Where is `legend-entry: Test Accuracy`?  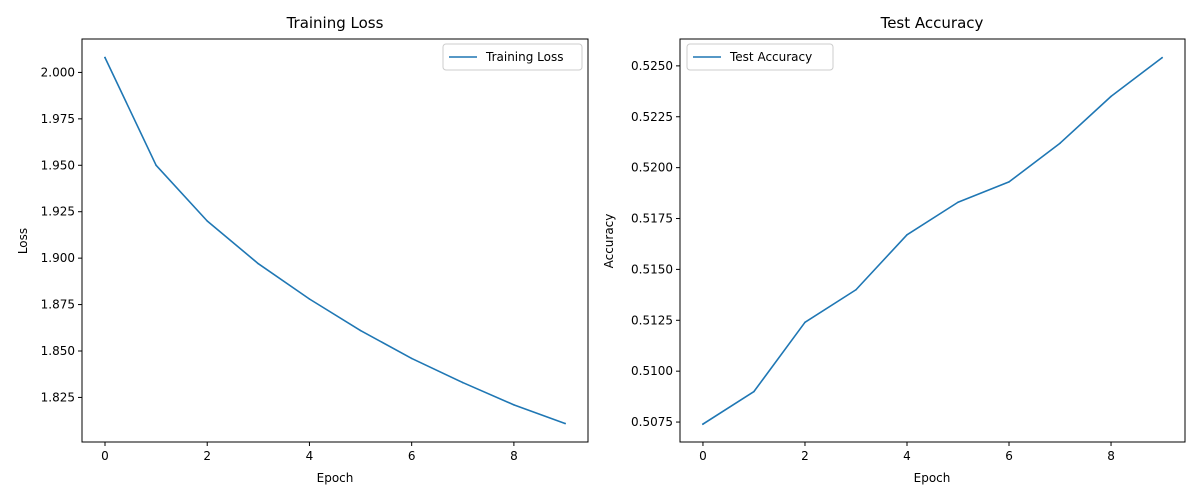
legend-entry: Test Accuracy is located at coordinates (770, 57).